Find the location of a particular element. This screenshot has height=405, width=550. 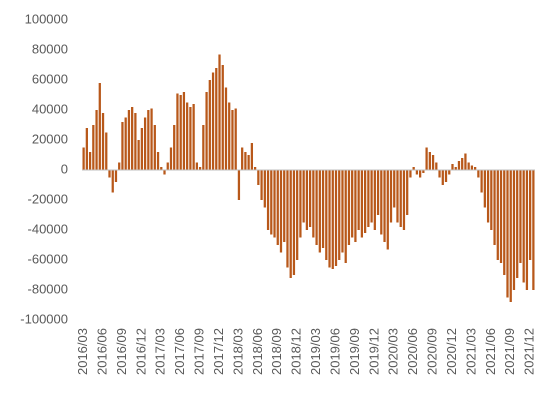

x-tick-label: 2018/12 is located at coordinates (296, 351).